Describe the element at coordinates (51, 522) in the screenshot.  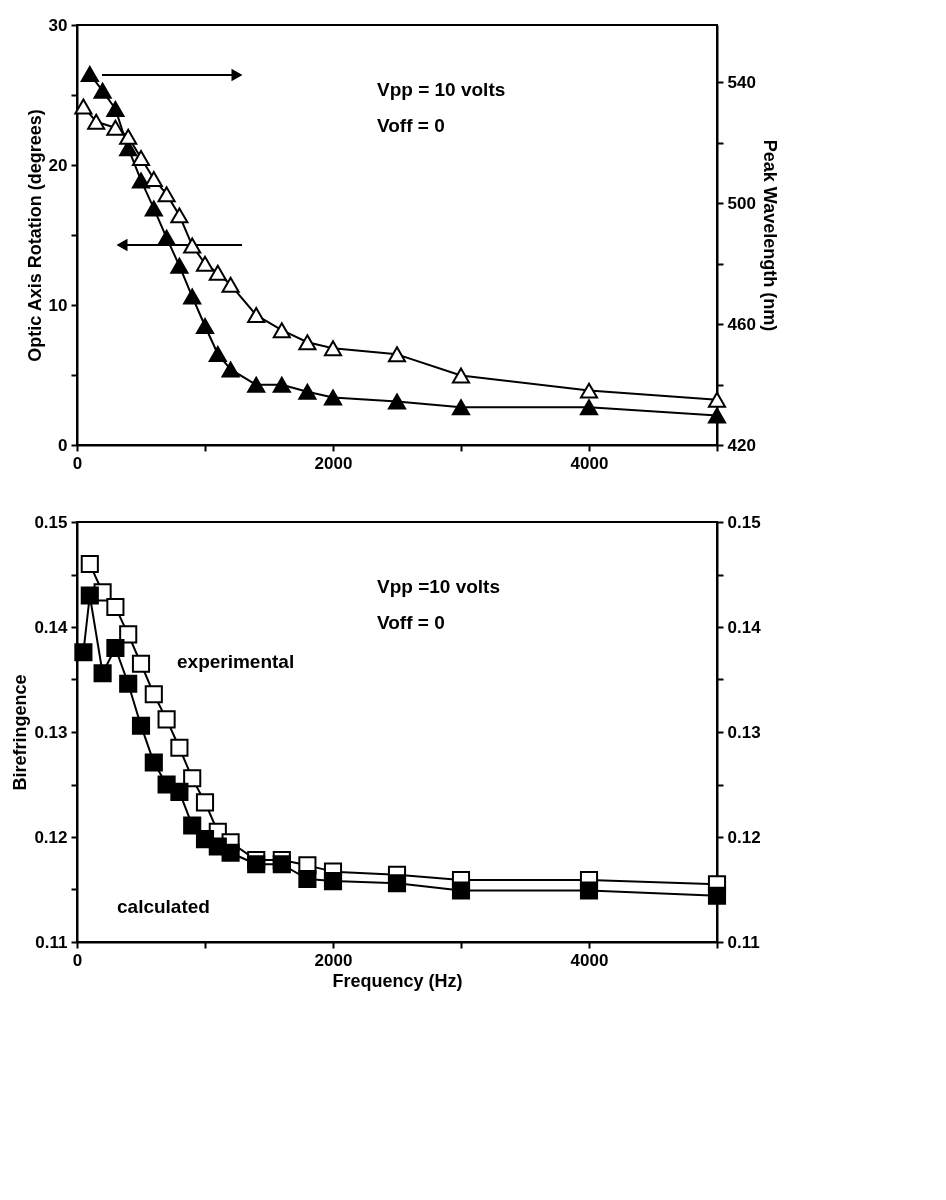
I see `y-tick-label: 0.15` at that location.